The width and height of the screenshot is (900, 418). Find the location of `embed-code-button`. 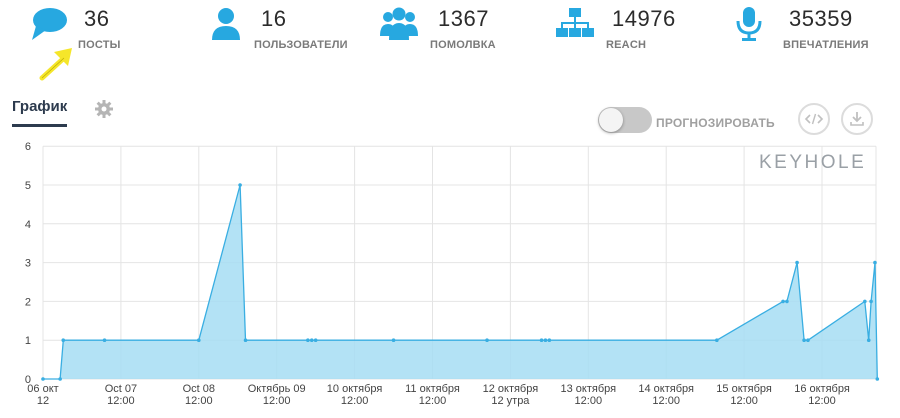

embed-code-button is located at coordinates (814, 119).